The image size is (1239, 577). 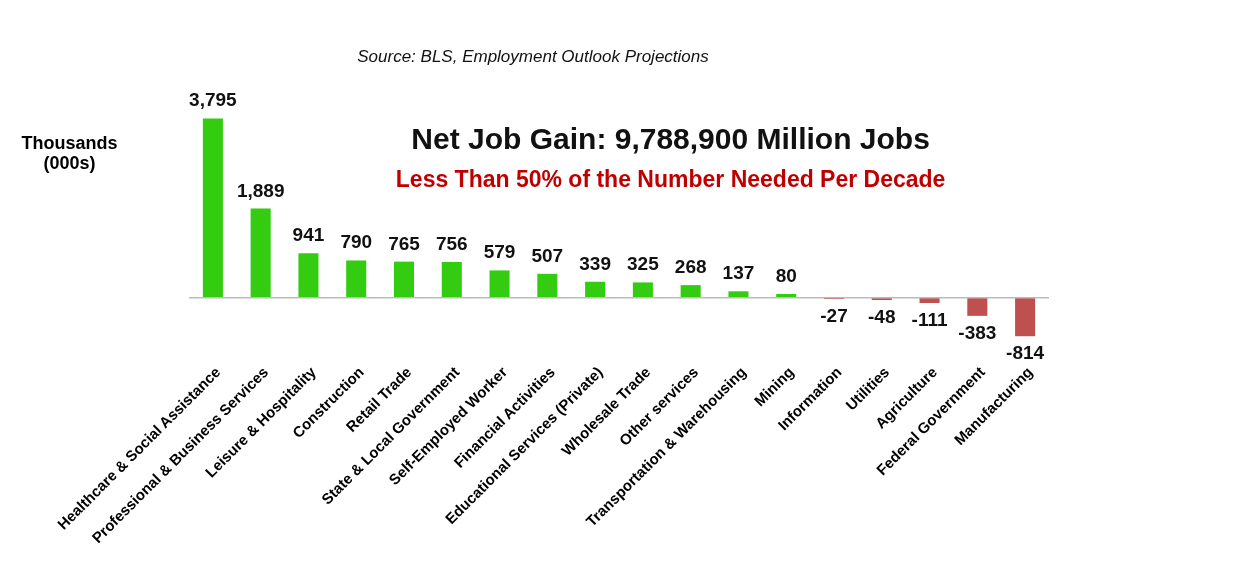 What do you see at coordinates (533, 56) in the screenshot?
I see `source-note: Source: BLS, Employment Outlook Projections` at bounding box center [533, 56].